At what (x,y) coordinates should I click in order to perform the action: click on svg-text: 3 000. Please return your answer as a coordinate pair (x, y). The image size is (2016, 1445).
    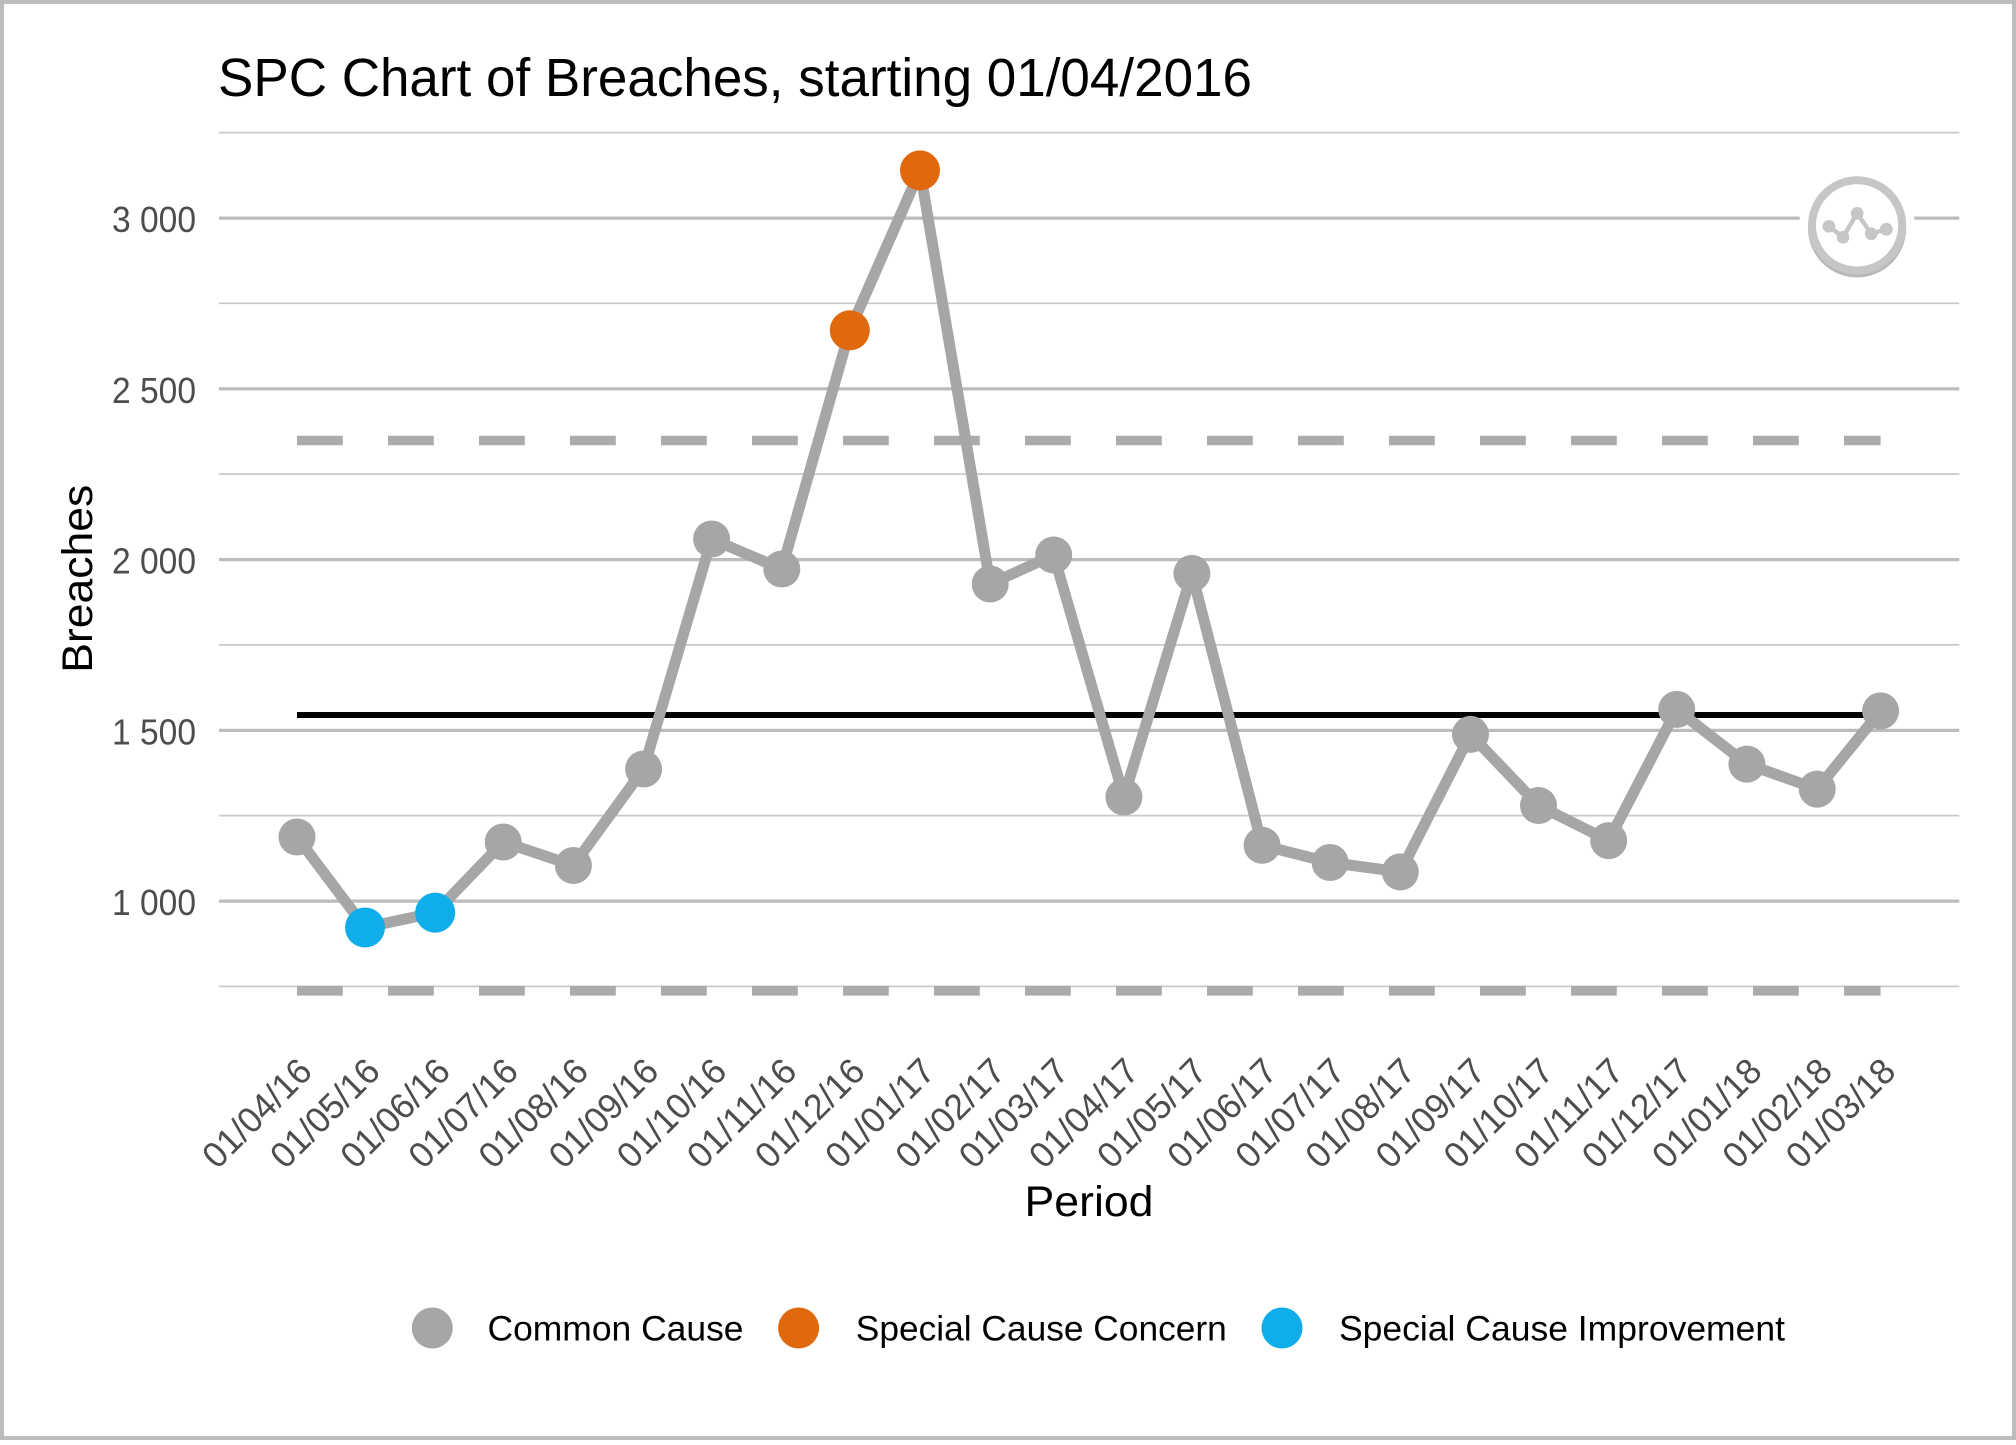
    Looking at the image, I should click on (154, 219).